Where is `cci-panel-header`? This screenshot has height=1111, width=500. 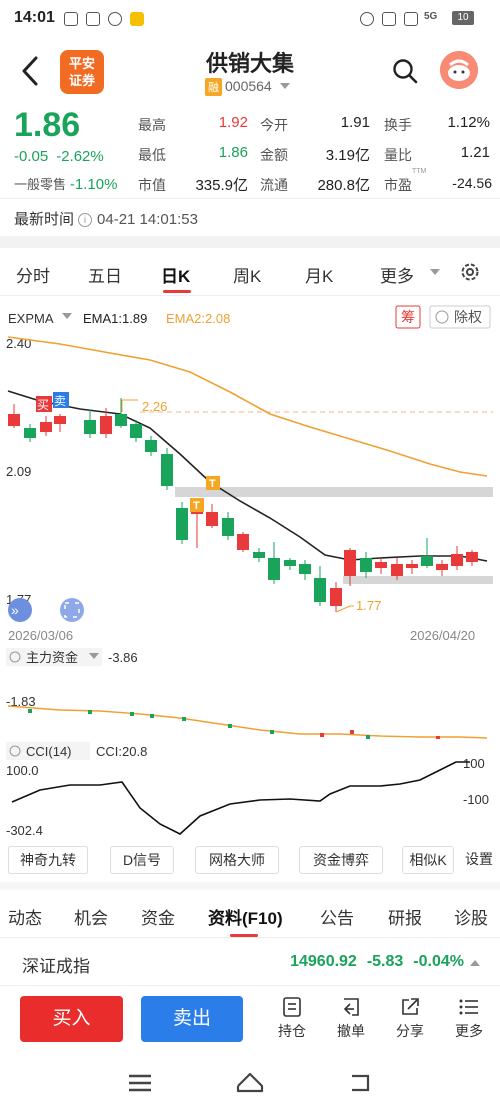 cci-panel-header is located at coordinates (48, 751).